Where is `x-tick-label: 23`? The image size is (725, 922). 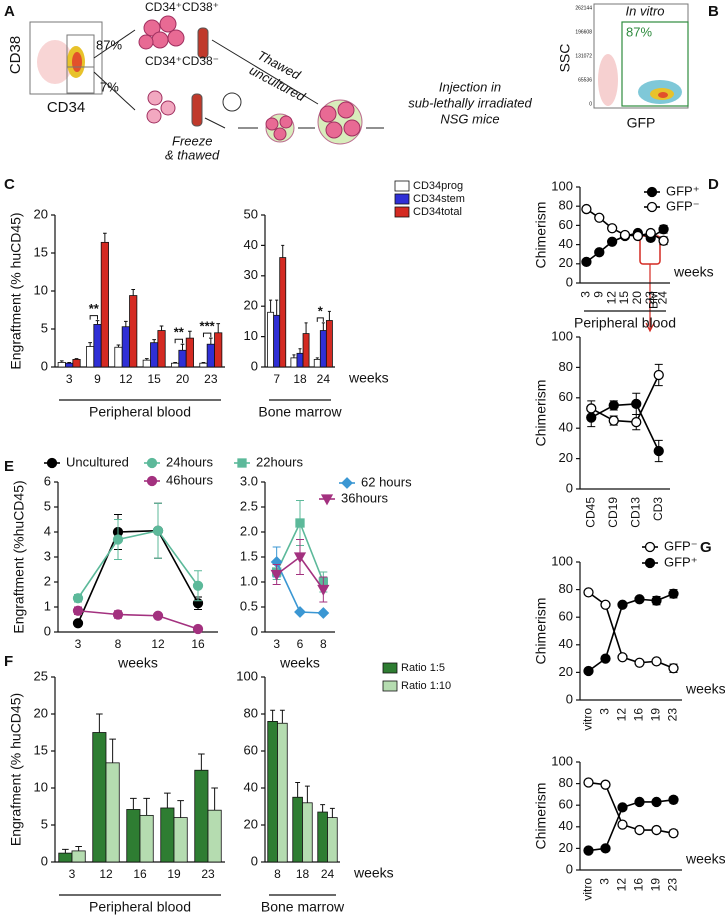 x-tick-label: 23 is located at coordinates (673, 885).